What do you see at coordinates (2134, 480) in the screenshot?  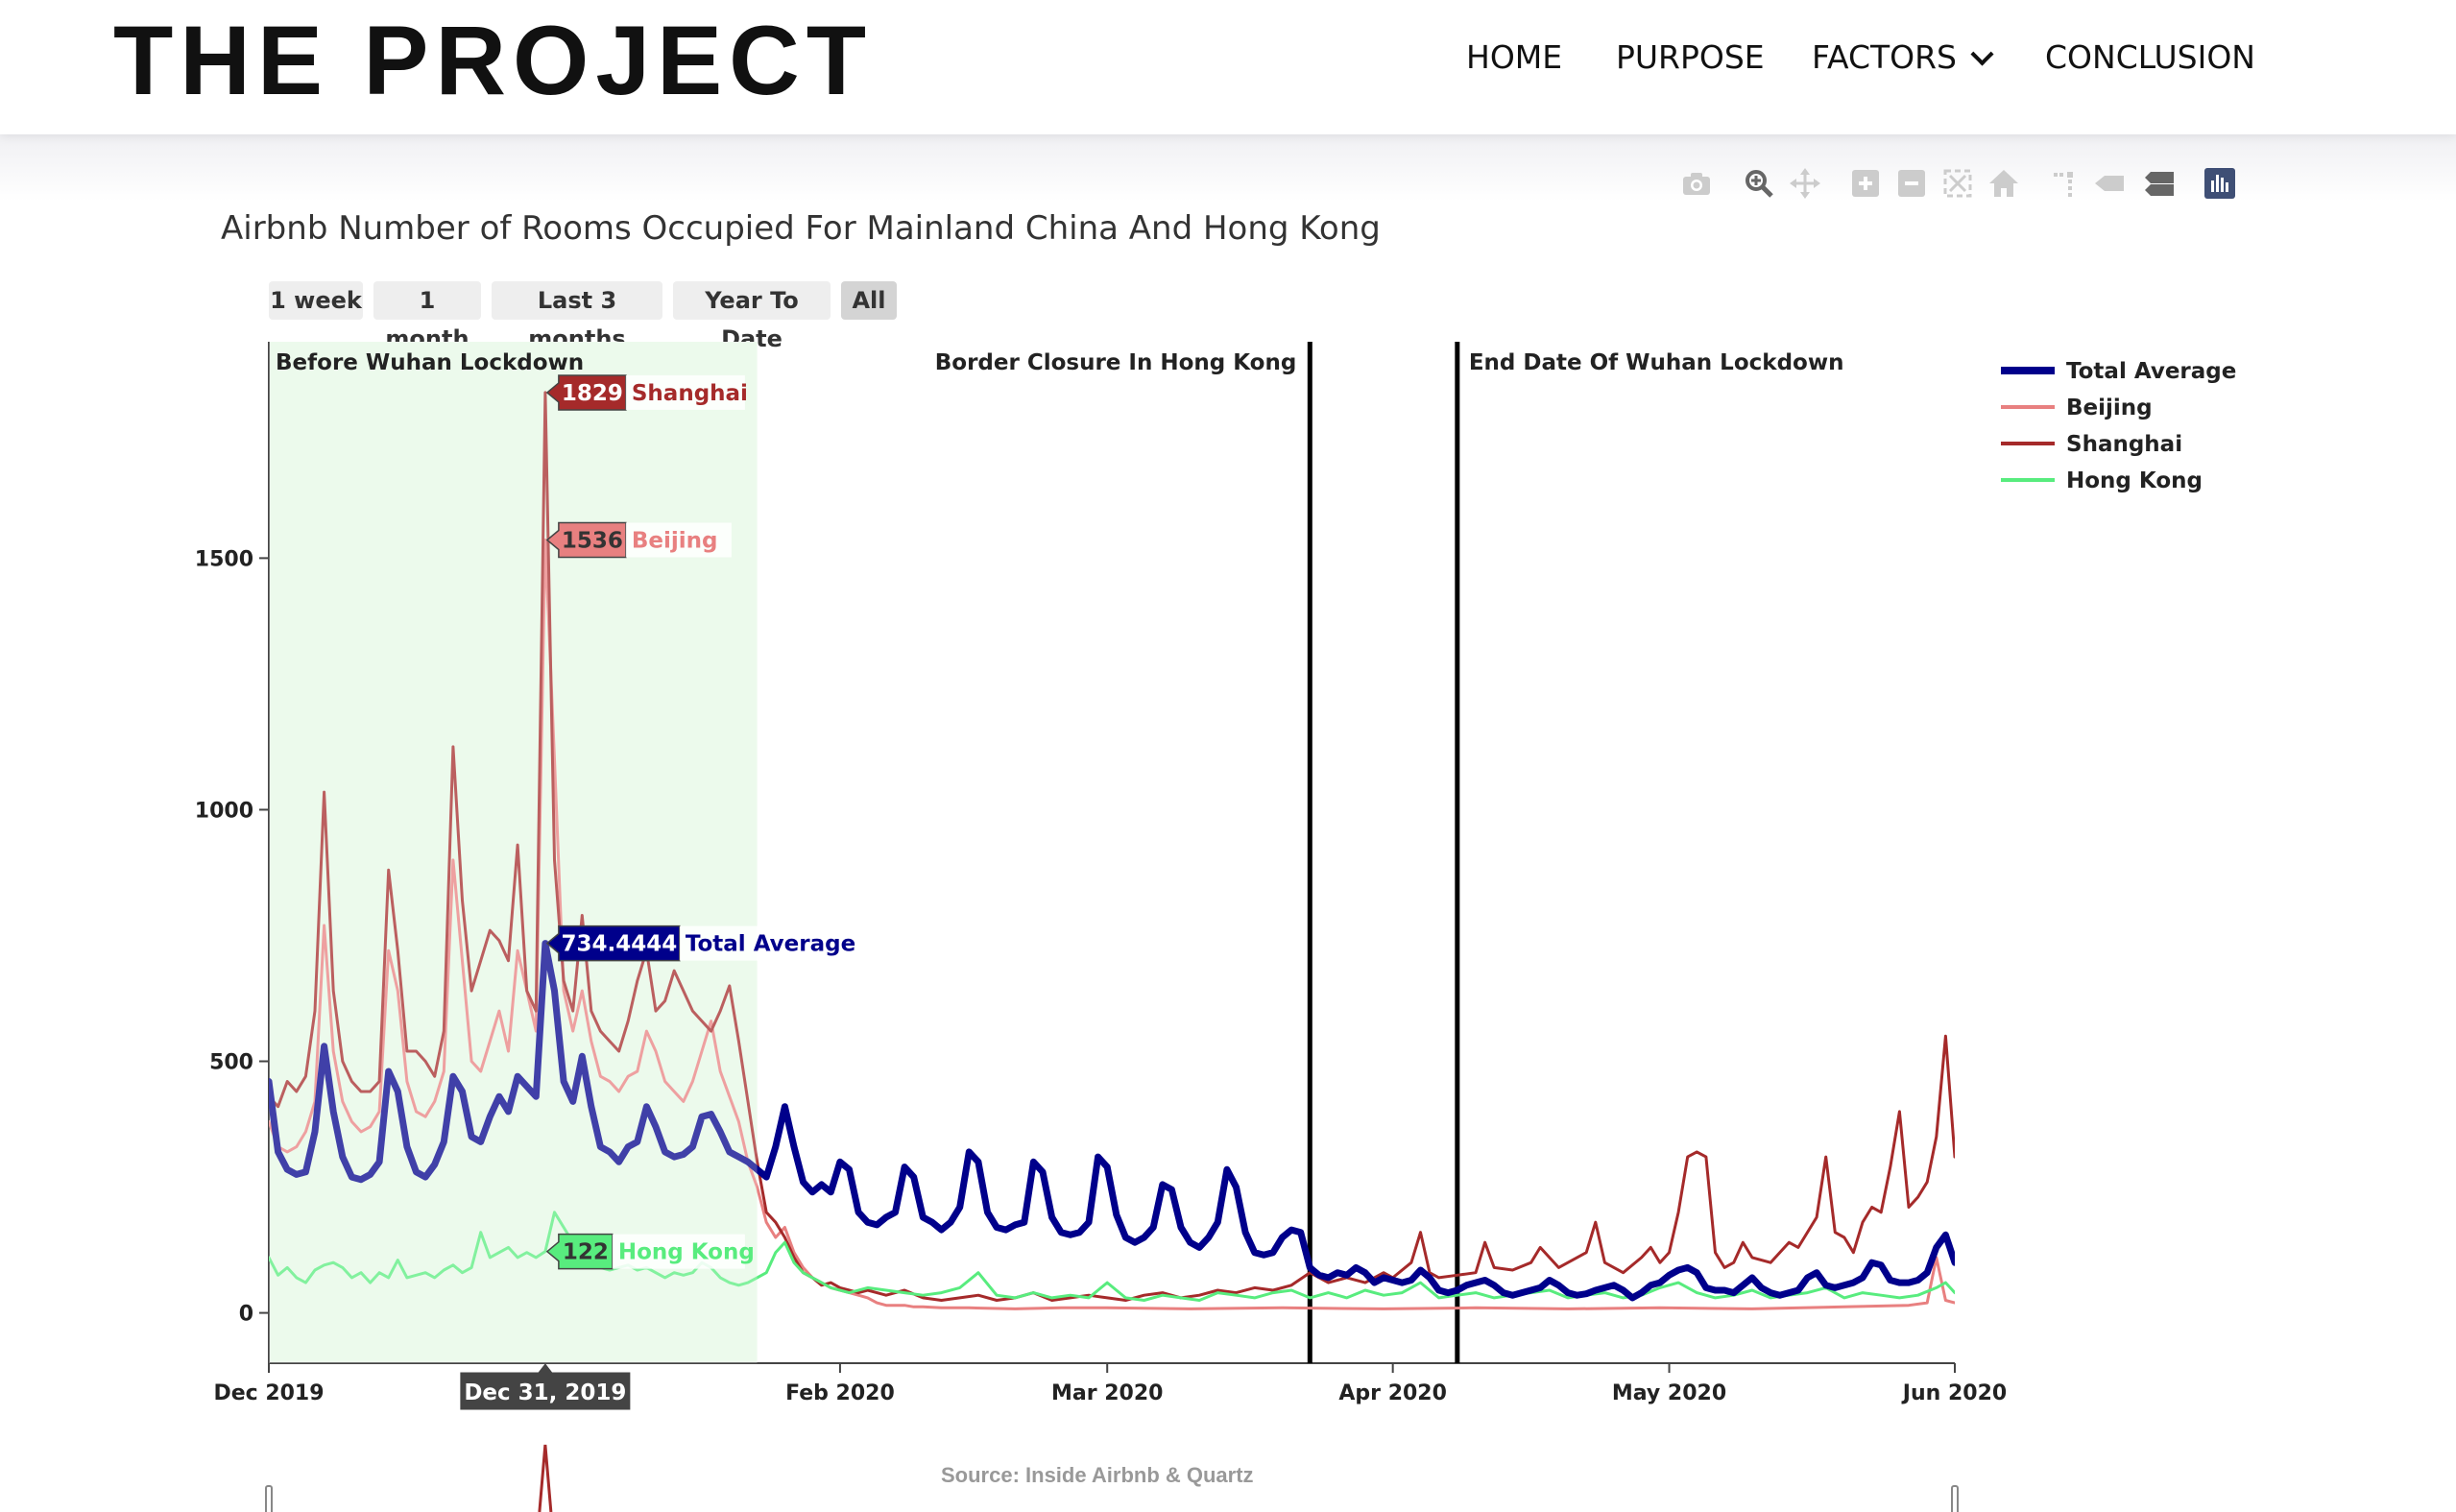 I see `legend-label: Hong Kong` at bounding box center [2134, 480].